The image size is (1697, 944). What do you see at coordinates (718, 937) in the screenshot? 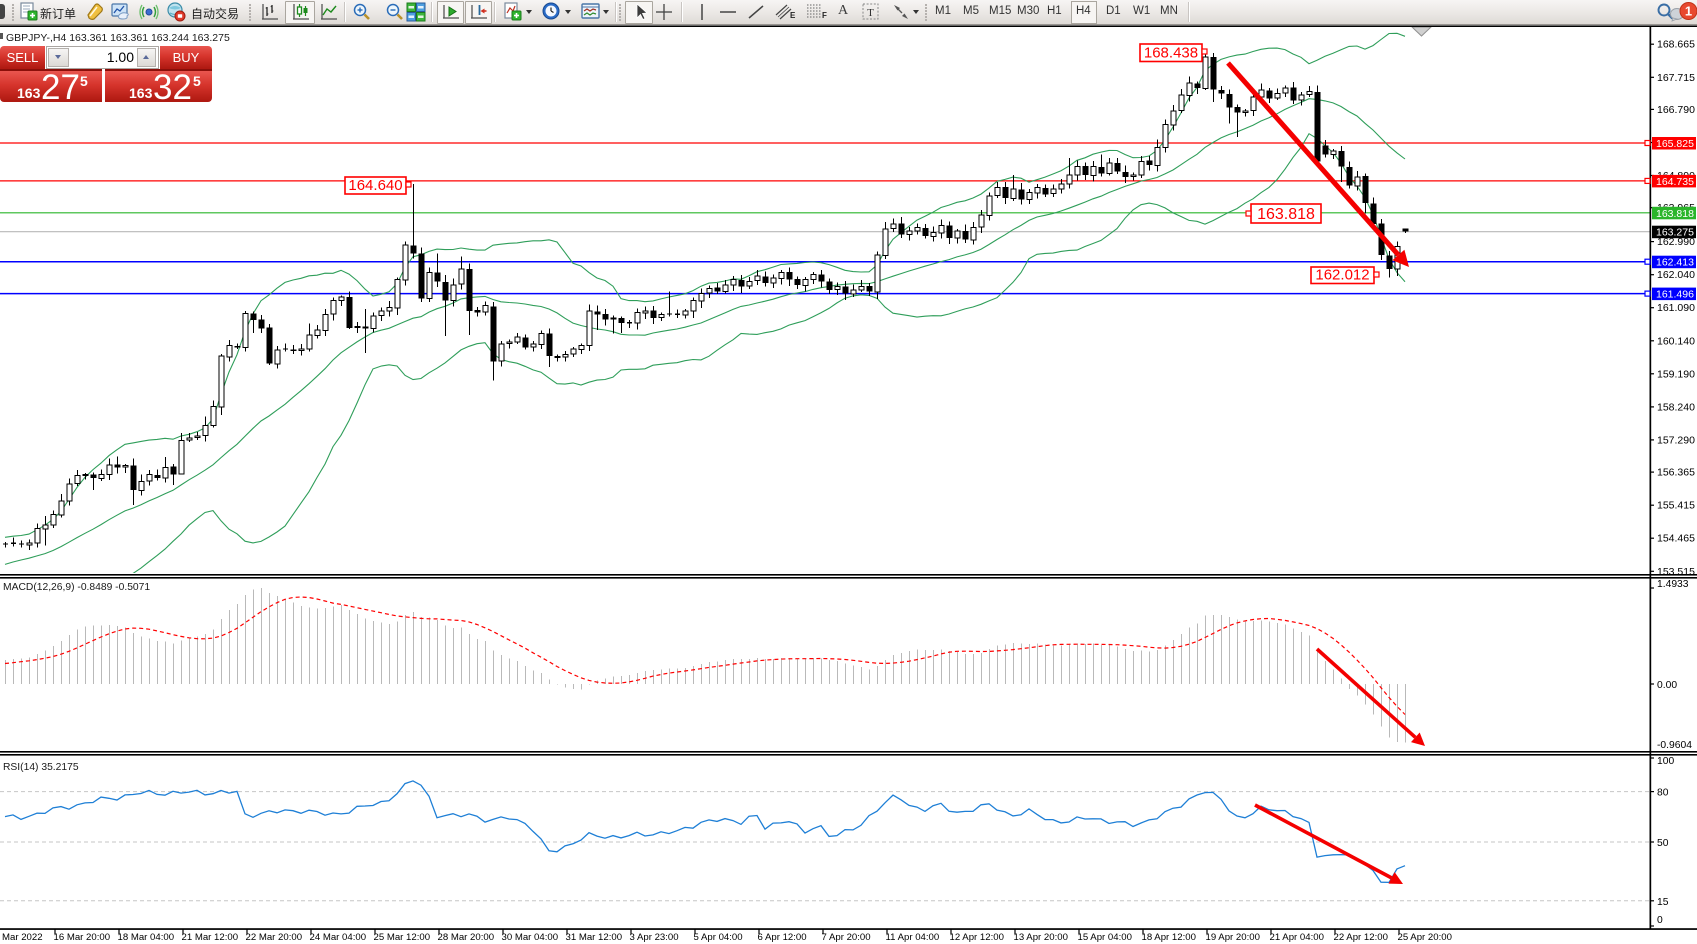
I see `svg-text: 5 Apr 04:00` at bounding box center [718, 937].